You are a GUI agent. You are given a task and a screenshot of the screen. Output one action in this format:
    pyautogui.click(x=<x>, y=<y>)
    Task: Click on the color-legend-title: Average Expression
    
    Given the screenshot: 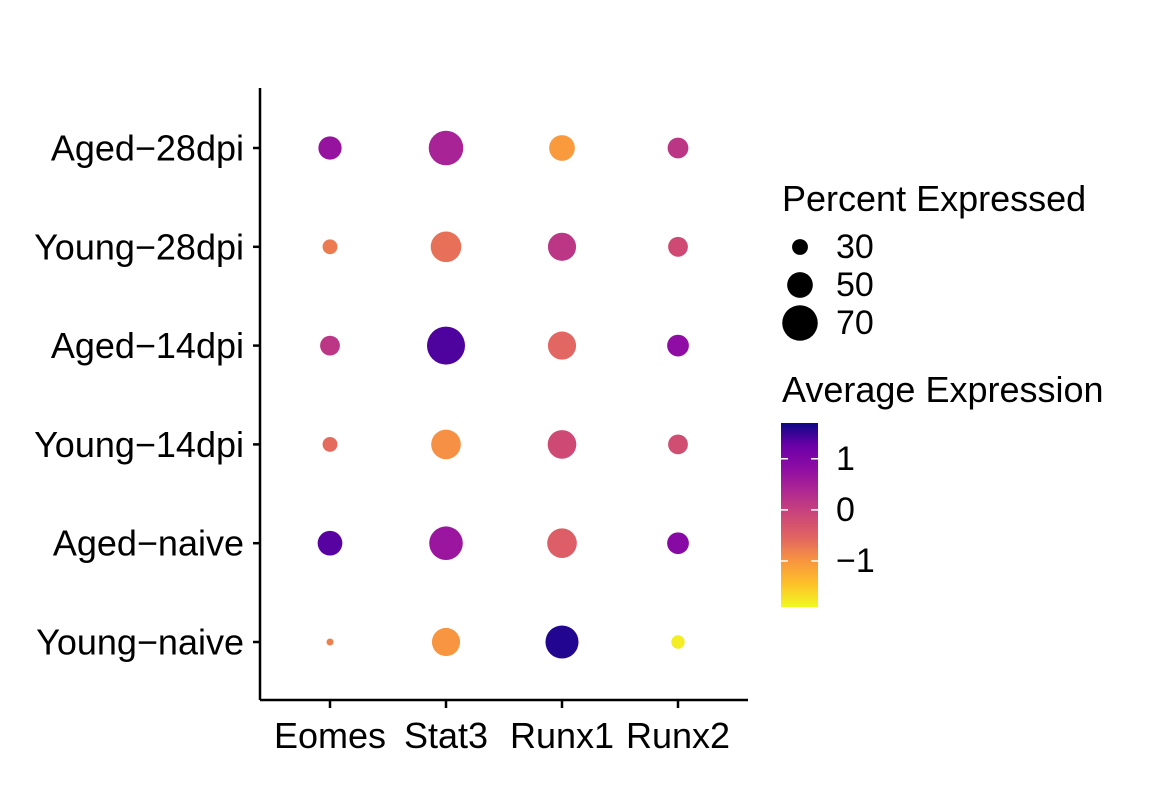 What is the action you would take?
    pyautogui.click(x=943, y=389)
    